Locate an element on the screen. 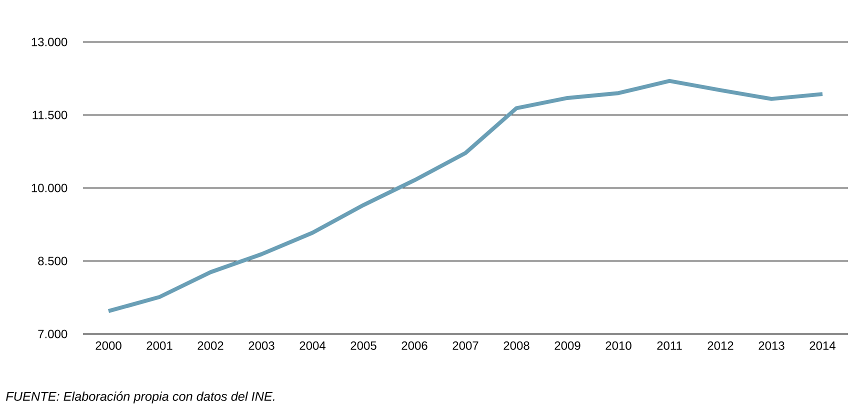  y-tick-label: 7.000 is located at coordinates (53, 334).